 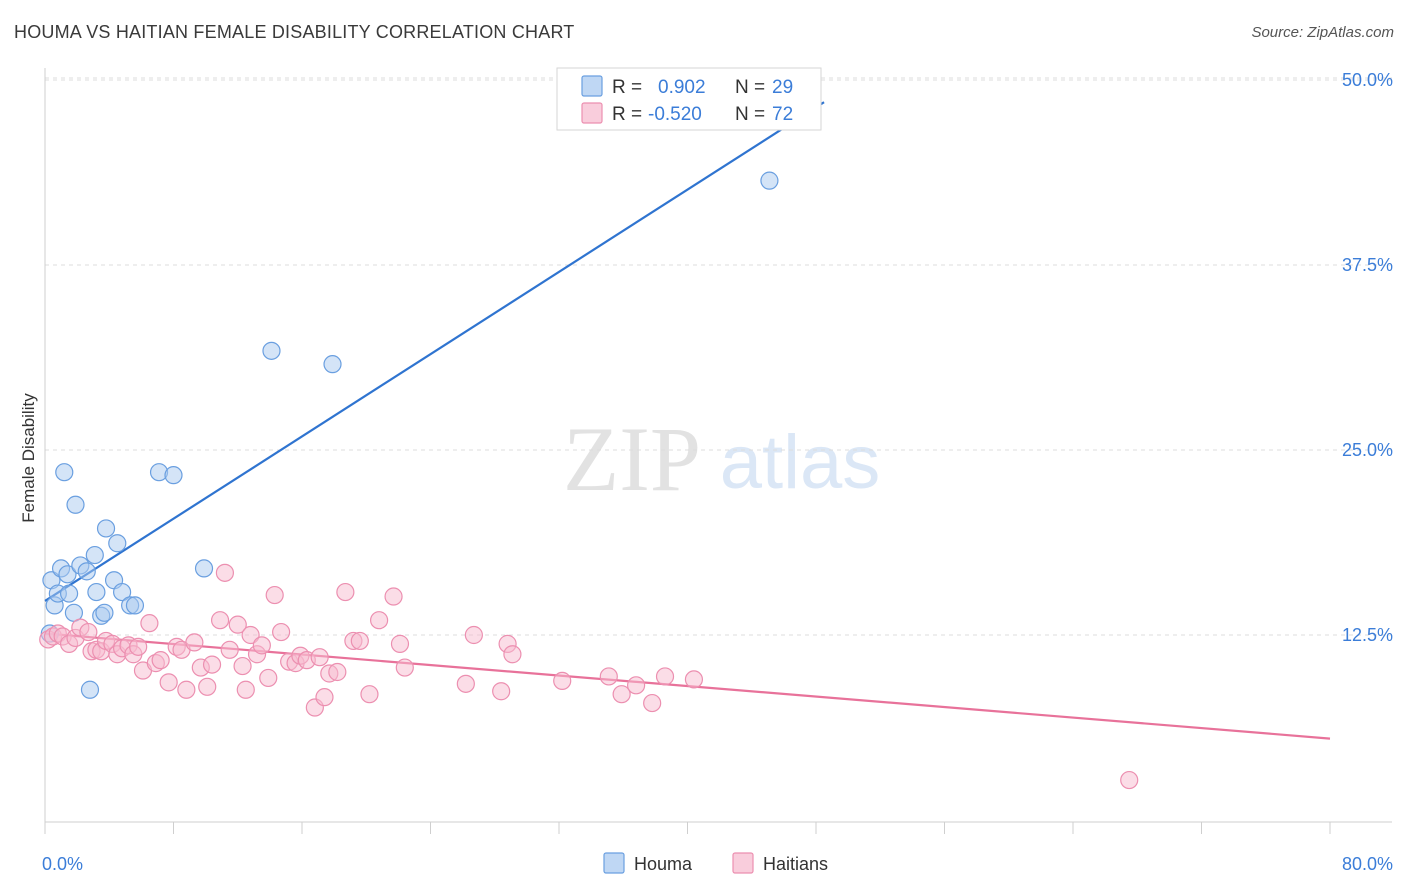 I want to click on legend-swatch-haitians, so click(x=592, y=113).